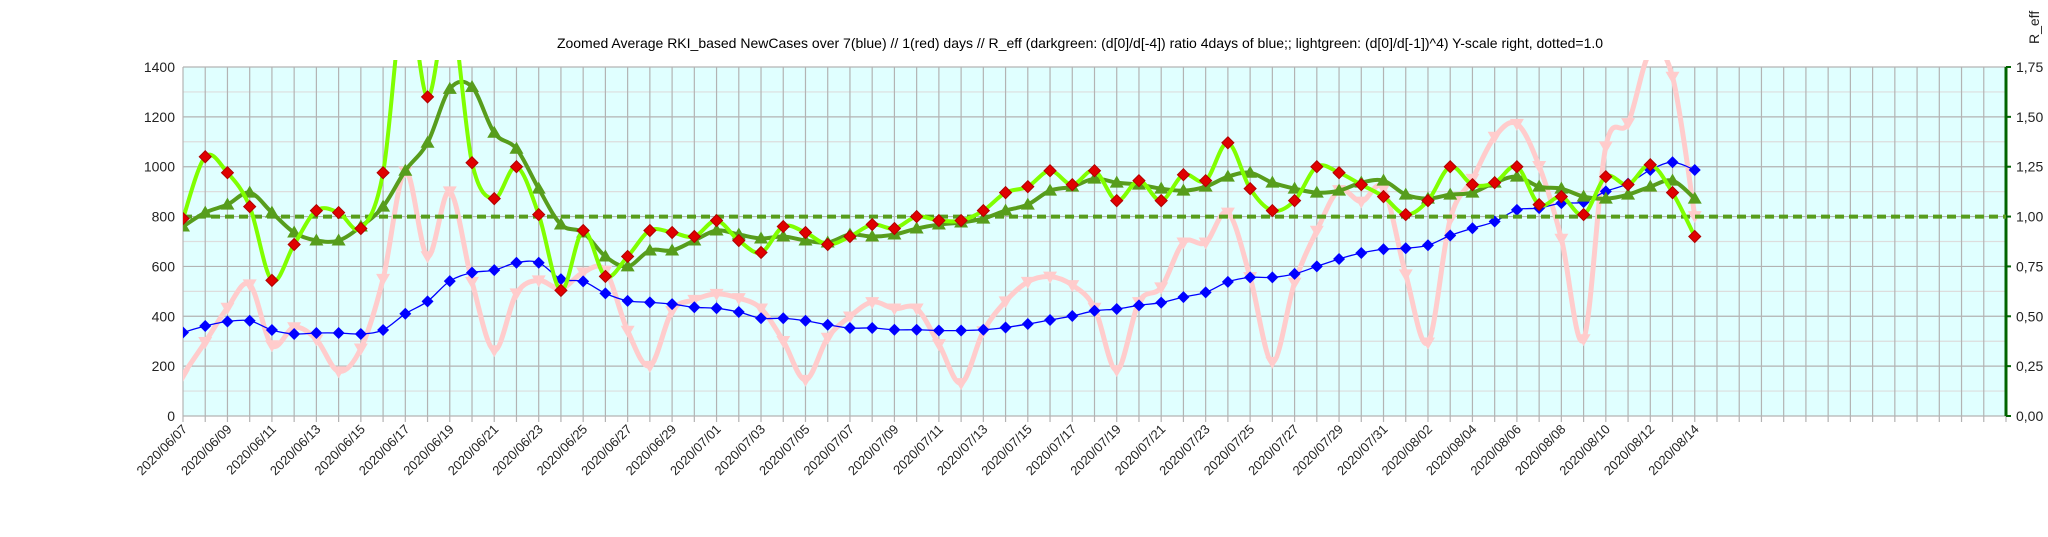 The image size is (2048, 537). Describe the element at coordinates (2029, 67) in the screenshot. I see `right-axis-tick-label: 1,75` at that location.